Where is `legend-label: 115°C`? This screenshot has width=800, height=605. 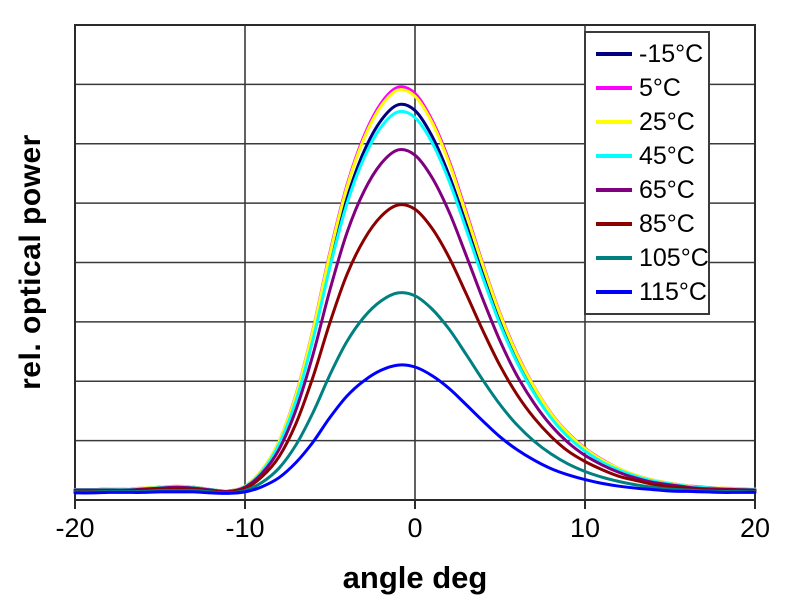 legend-label: 115°C is located at coordinates (673, 291).